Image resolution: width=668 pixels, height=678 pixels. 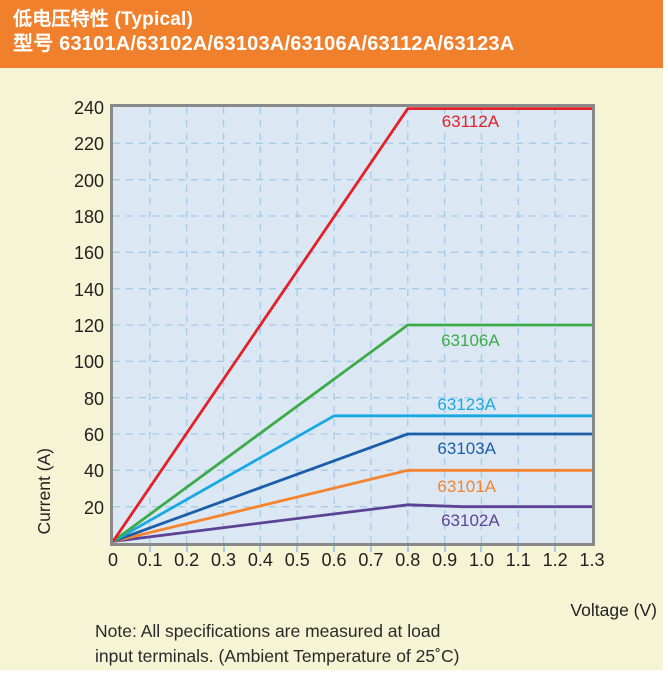 What do you see at coordinates (297, 560) in the screenshot?
I see `x-tick-label-0.5: 0.5` at bounding box center [297, 560].